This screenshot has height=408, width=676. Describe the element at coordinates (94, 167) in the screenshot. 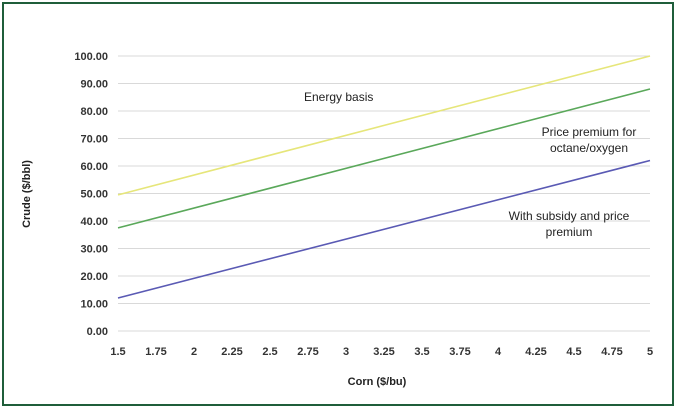

I see `y-tick-label: 60.00` at that location.